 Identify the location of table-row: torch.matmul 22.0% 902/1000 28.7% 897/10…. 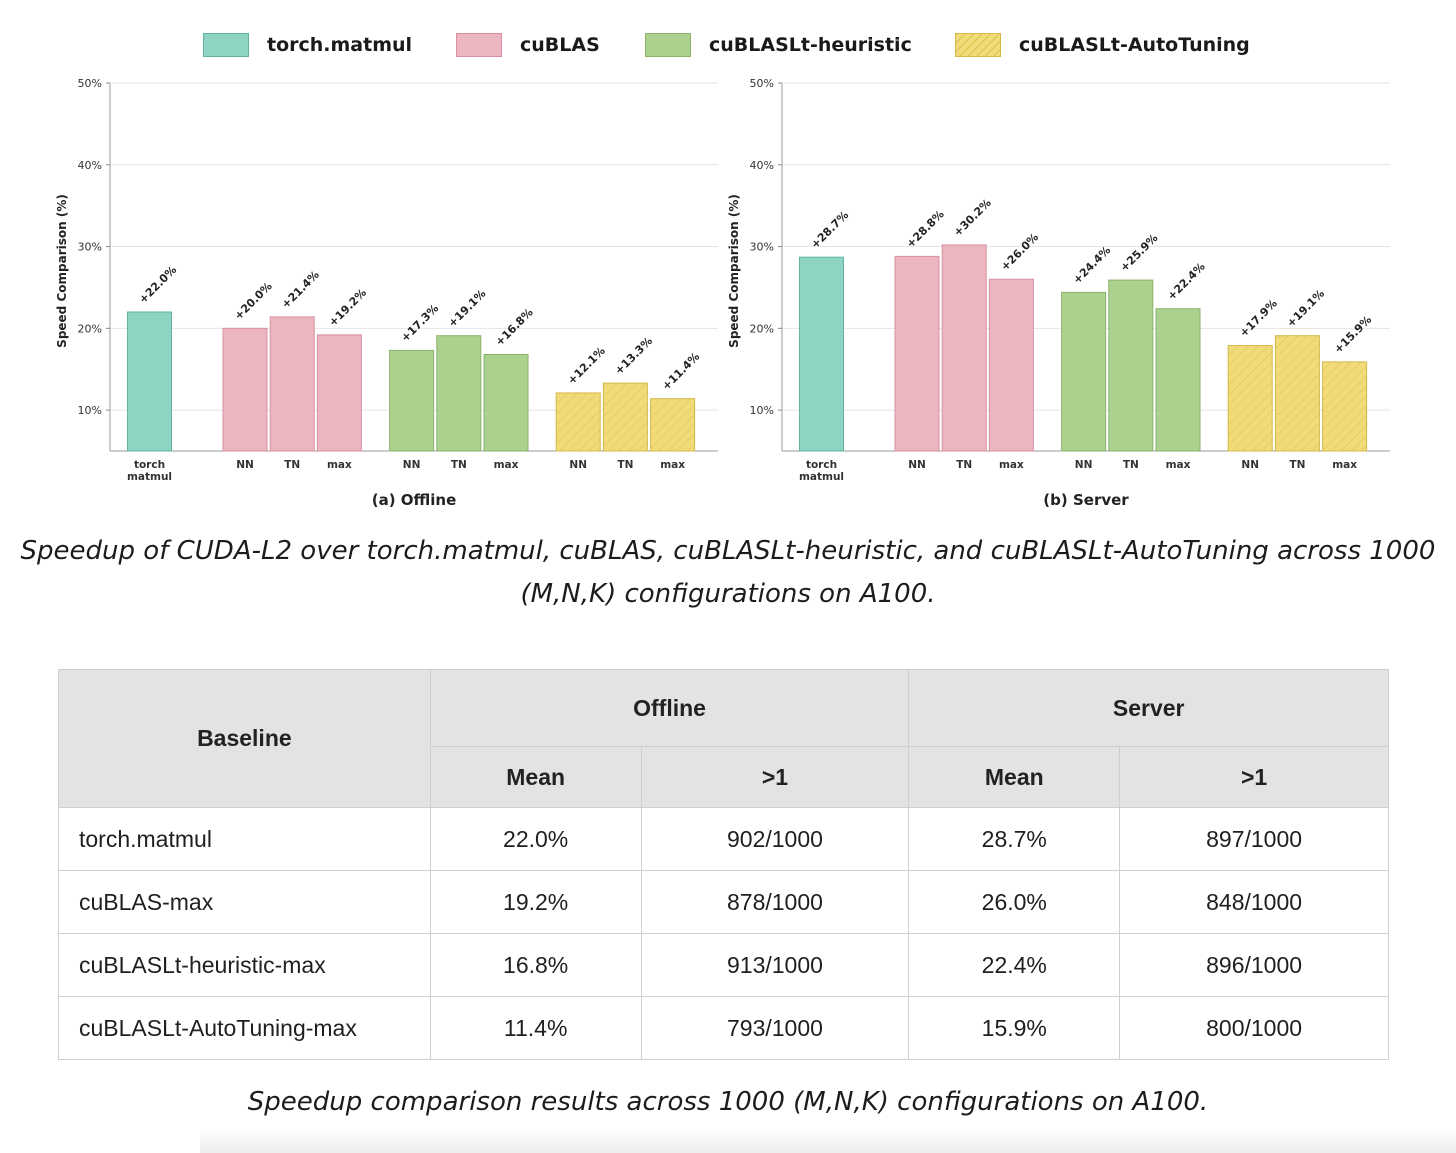
(723, 839).